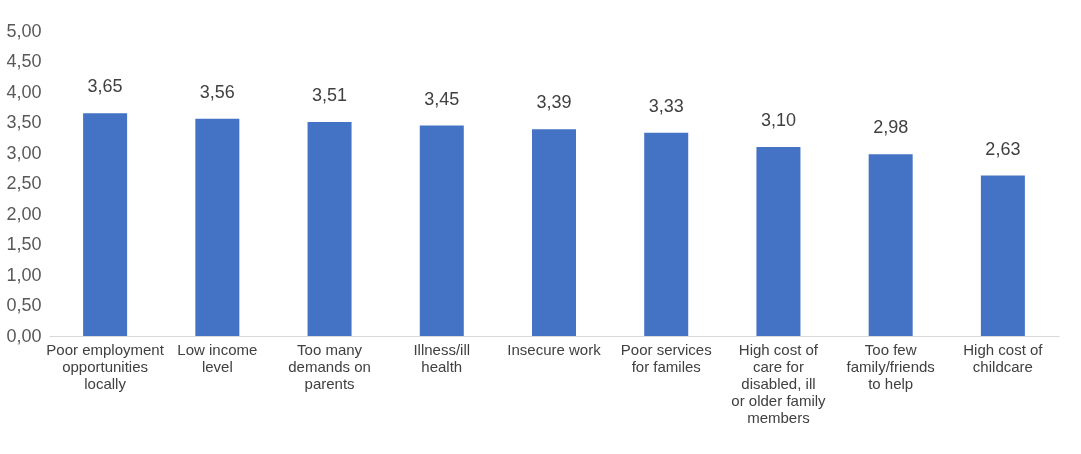 The height and width of the screenshot is (454, 1081). What do you see at coordinates (24, 244) in the screenshot?
I see `y-tick-label: 1,50` at bounding box center [24, 244].